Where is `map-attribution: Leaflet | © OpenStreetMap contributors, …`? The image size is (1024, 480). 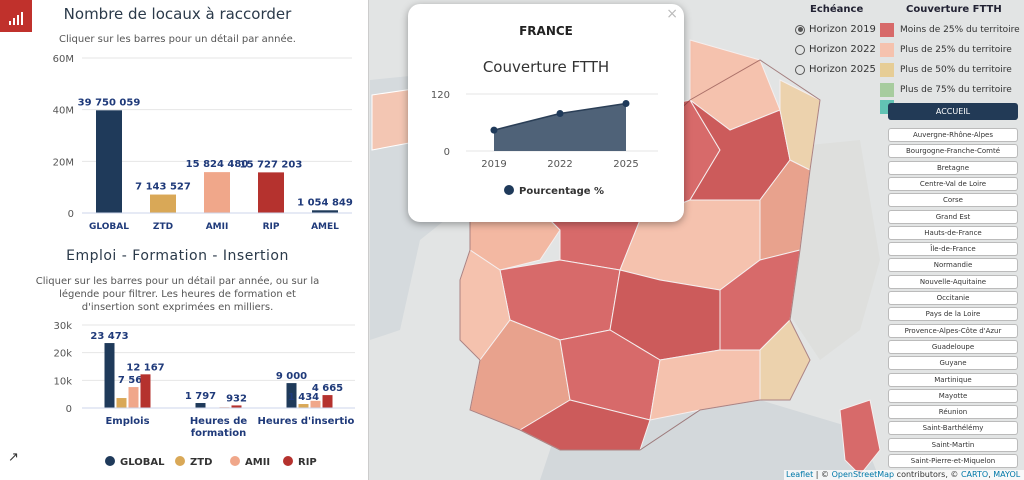
map-attribution: Leaflet | © OpenStreetMap contributors, … is located at coordinates (904, 475).